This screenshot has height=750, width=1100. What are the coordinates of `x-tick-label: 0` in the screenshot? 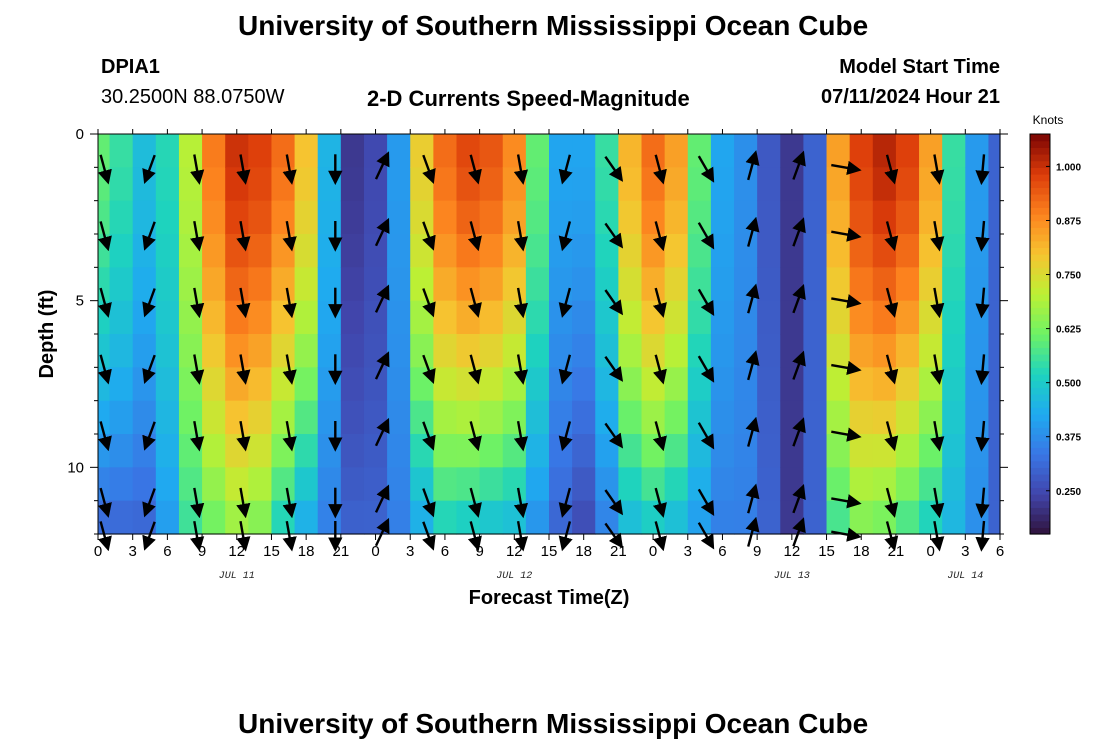 It's located at (930, 551).